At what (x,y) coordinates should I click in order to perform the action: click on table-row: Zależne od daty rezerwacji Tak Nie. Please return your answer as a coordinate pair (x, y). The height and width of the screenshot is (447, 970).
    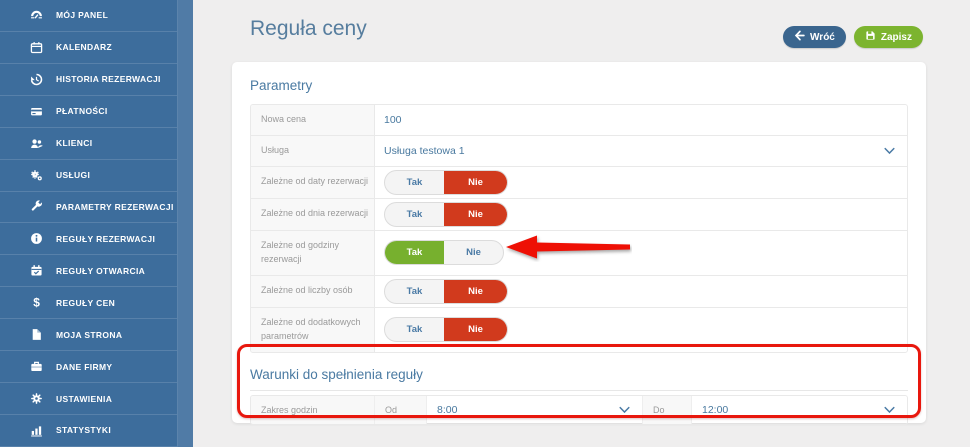
    Looking at the image, I should click on (579, 182).